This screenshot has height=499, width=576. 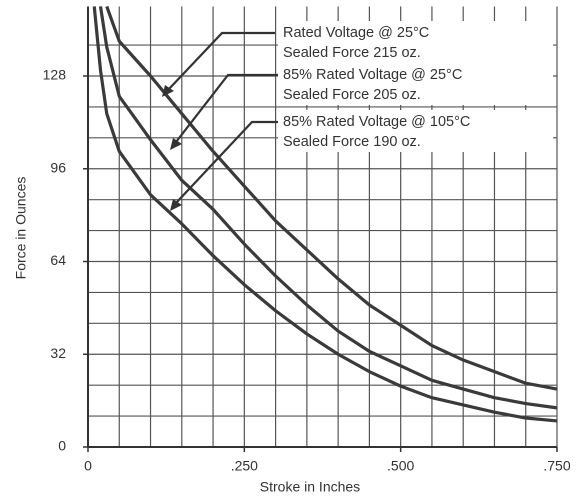 I want to click on y-tick-label: 128, so click(x=55, y=75).